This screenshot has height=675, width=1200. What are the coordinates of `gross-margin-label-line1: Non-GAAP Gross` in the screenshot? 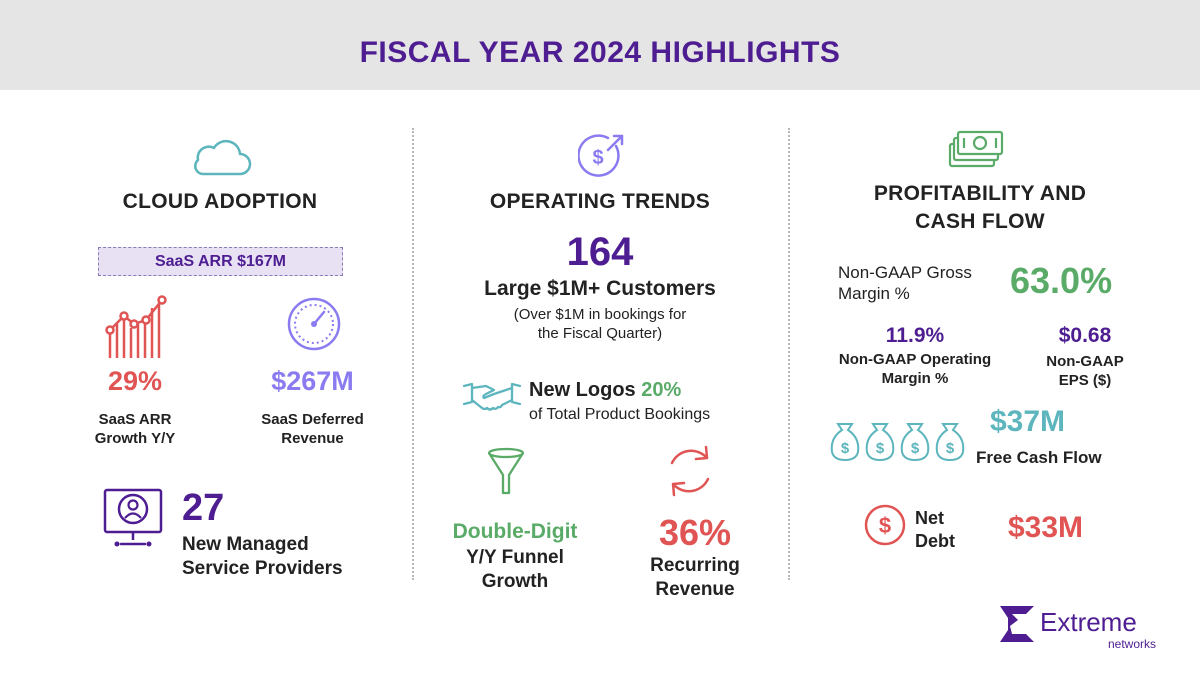 It's located at (905, 272).